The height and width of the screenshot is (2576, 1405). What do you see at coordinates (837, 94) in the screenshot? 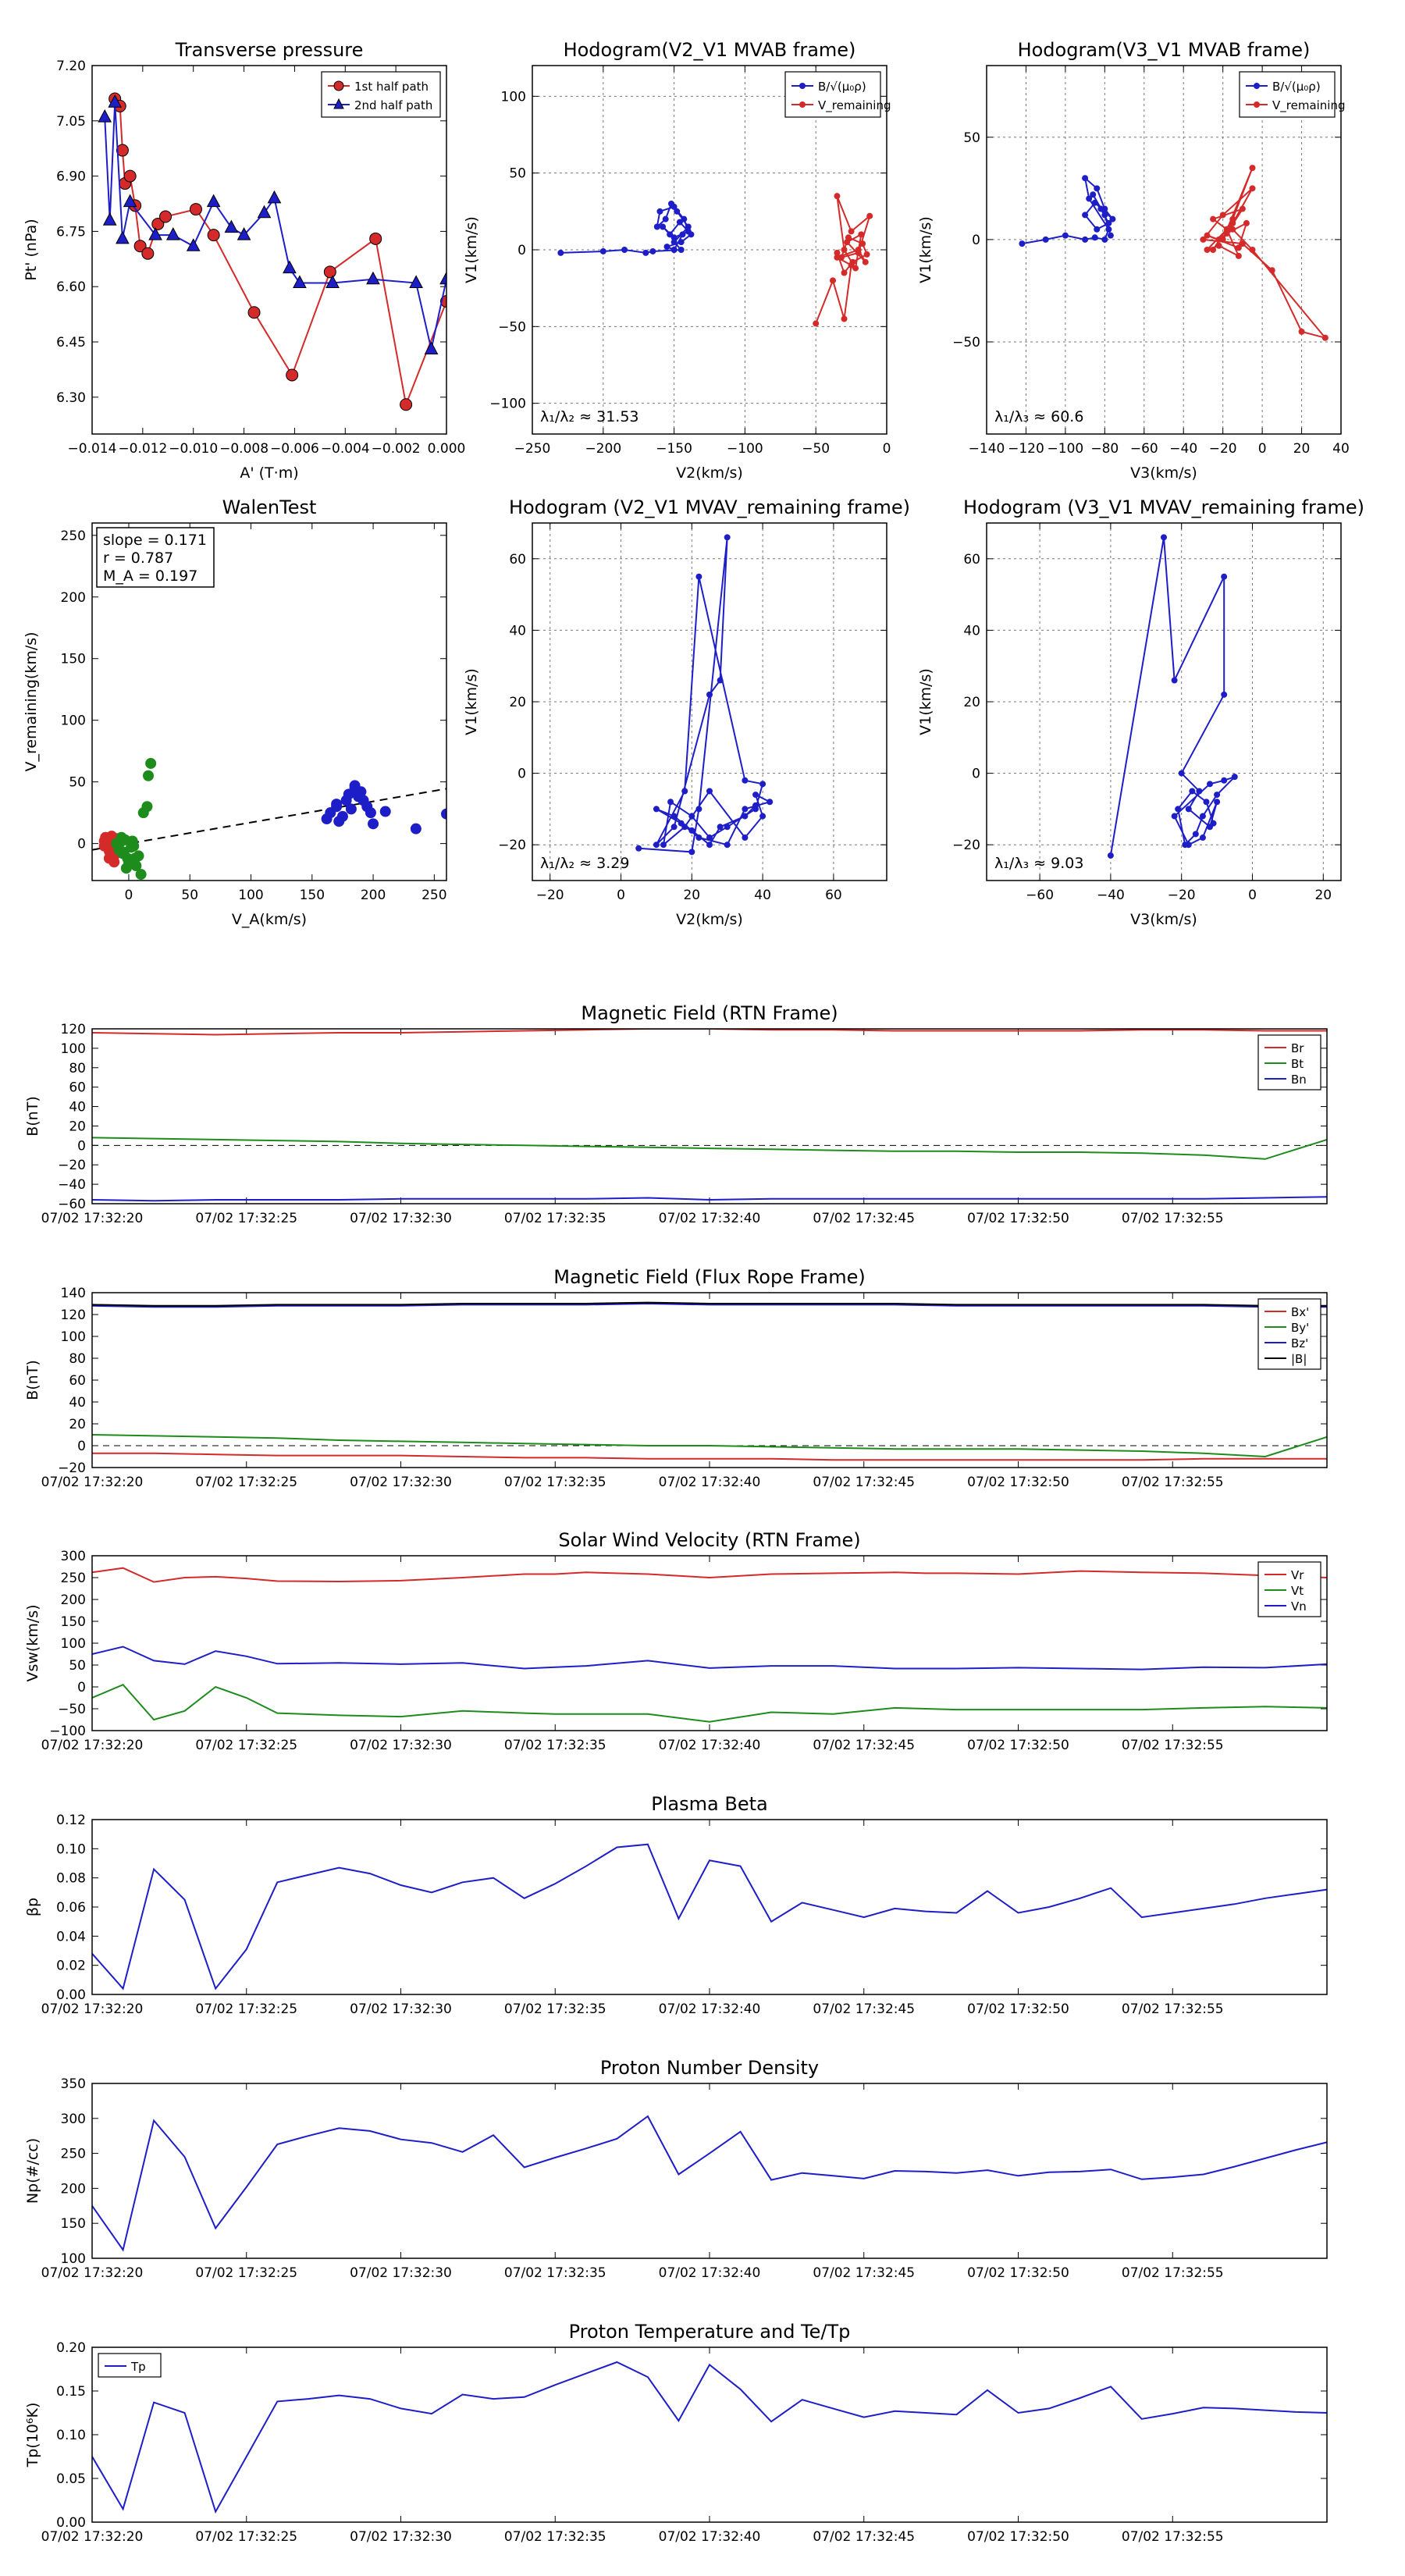
I see `legend: B/√(μ₀ρ) V_remaining` at bounding box center [837, 94].